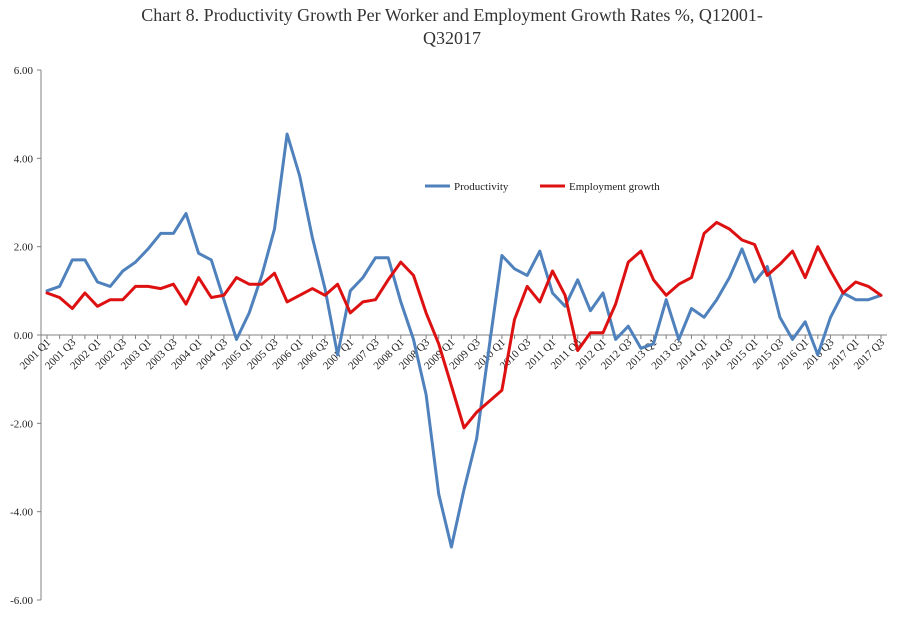 This screenshot has width=904, height=629. Describe the element at coordinates (21, 513) in the screenshot. I see `y-tick-label: -4.00` at that location.